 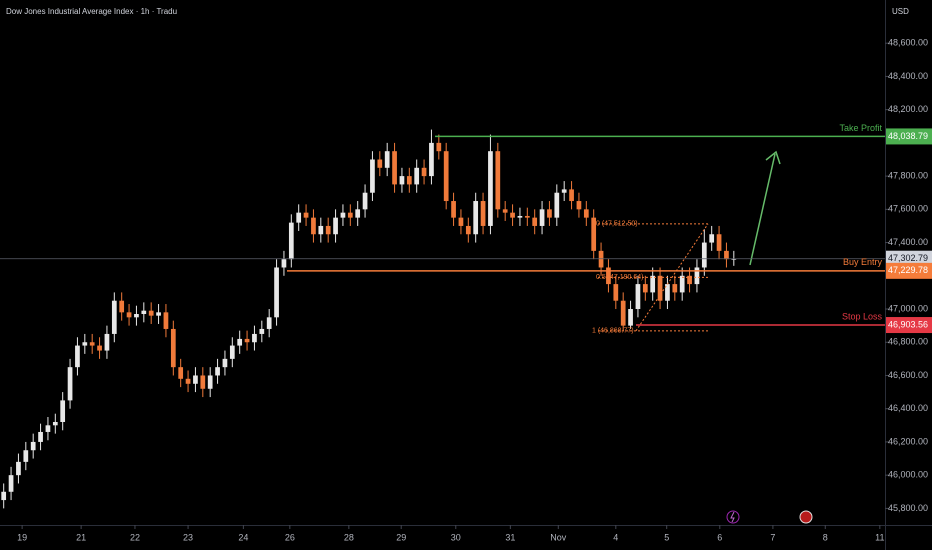 What do you see at coordinates (719, 537) in the screenshot?
I see `x-tick-label: 6` at bounding box center [719, 537].